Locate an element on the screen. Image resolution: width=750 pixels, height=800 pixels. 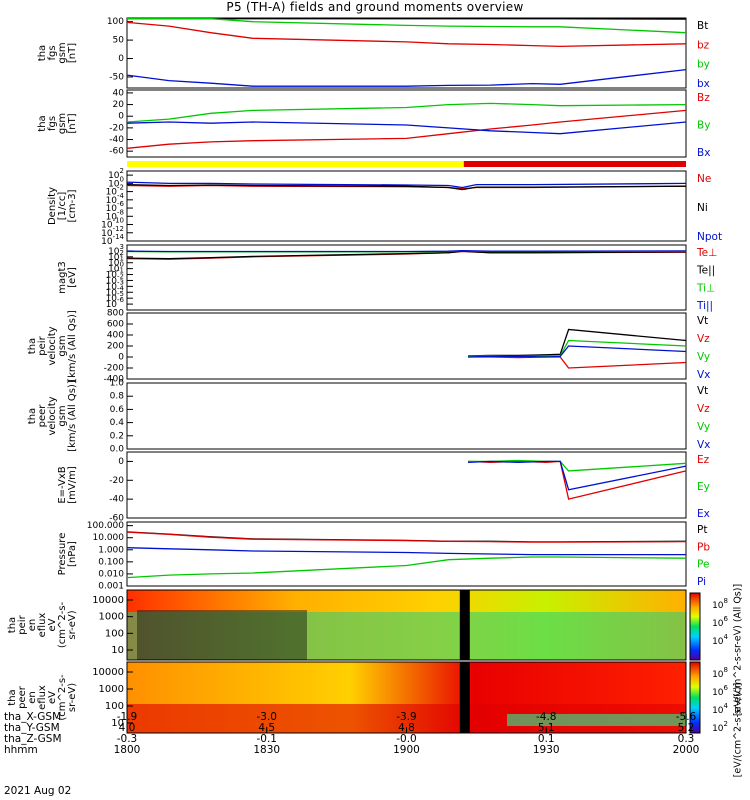
y-tick-label: 10⁻¹² is located at coordinates (112, 232).